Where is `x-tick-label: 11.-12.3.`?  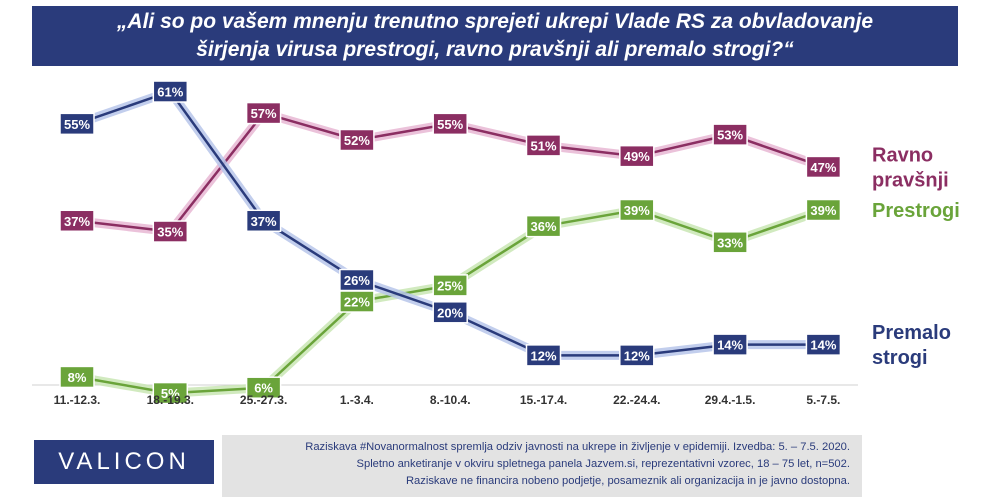
x-tick-label: 11.-12.3. is located at coordinates (77, 400).